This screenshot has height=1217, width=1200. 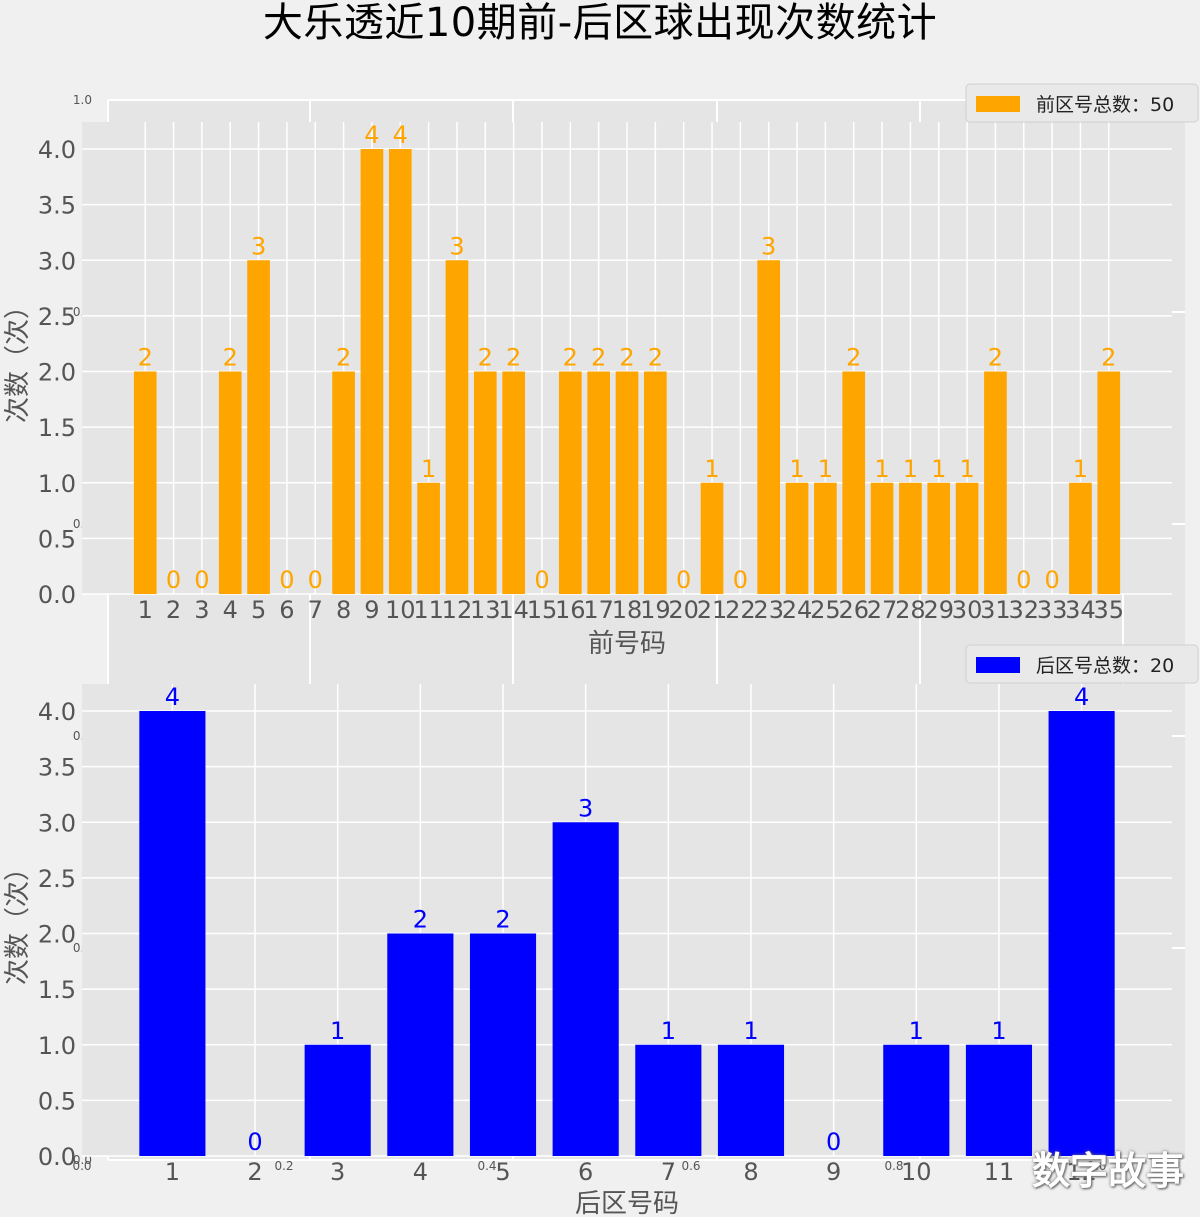 What do you see at coordinates (998, 665) in the screenshot?
I see `back-legend-swatch` at bounding box center [998, 665].